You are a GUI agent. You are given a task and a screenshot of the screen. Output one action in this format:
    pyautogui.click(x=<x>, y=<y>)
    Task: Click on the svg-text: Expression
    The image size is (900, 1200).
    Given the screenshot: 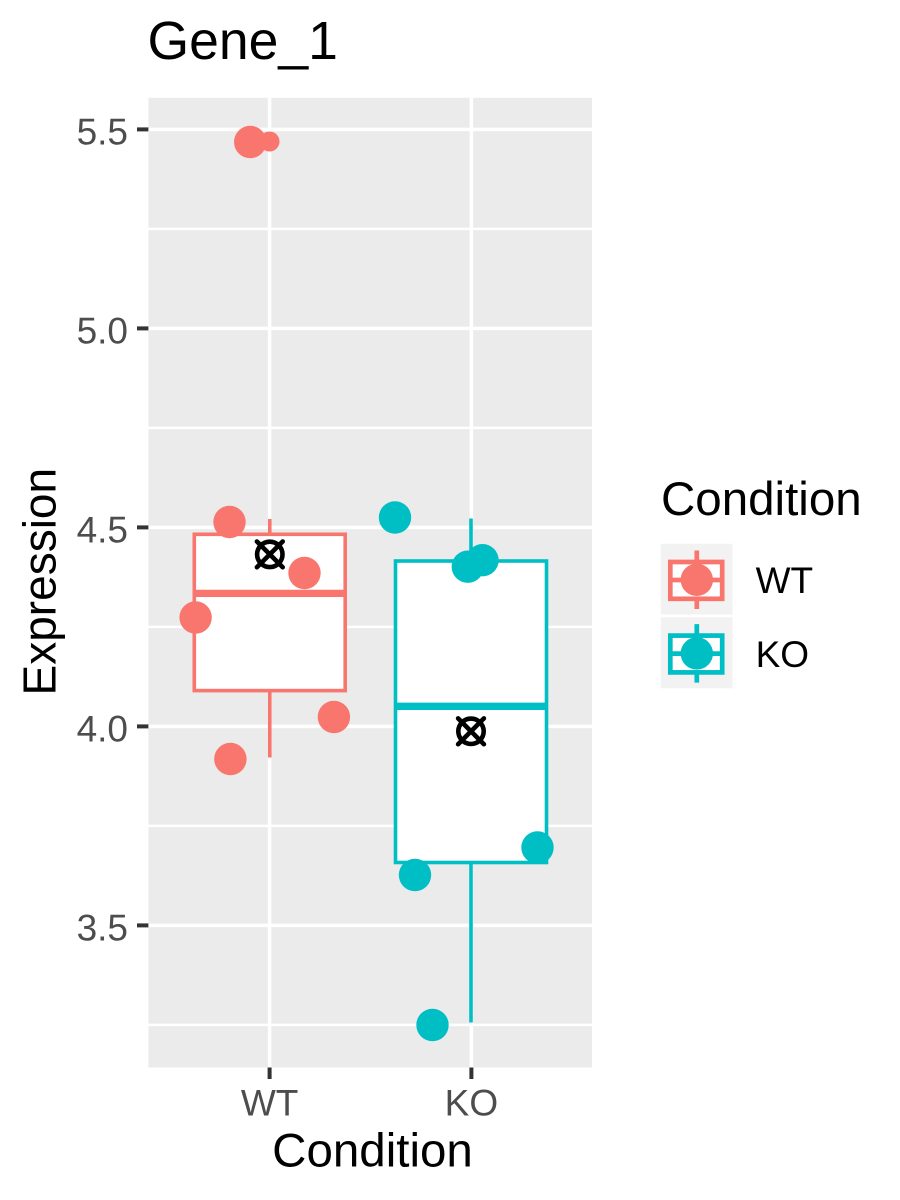 What is the action you would take?
    pyautogui.click(x=40, y=582)
    